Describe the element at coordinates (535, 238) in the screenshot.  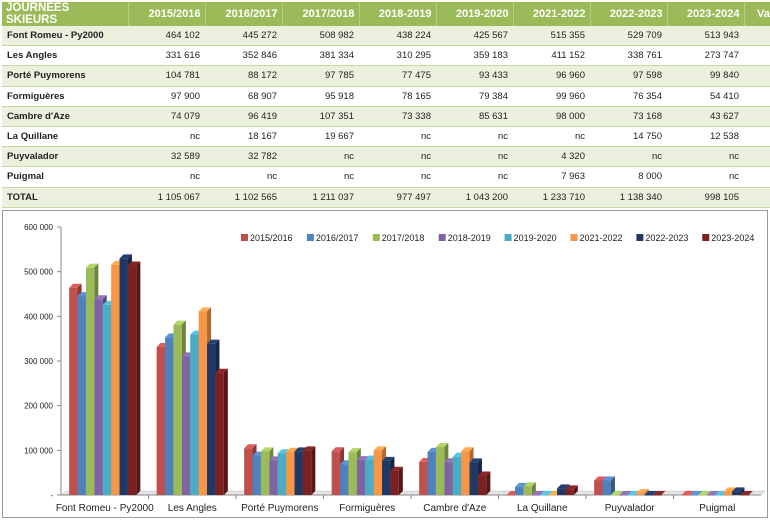
I see `legend-label: 2019-2020` at that location.